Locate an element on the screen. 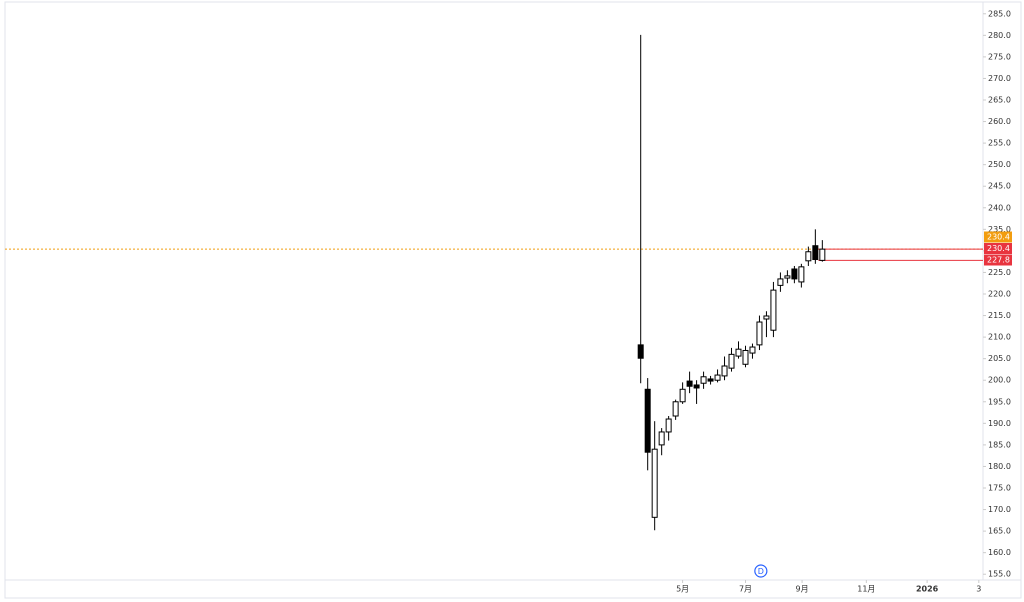  event-marker-label: D is located at coordinates (761, 571).